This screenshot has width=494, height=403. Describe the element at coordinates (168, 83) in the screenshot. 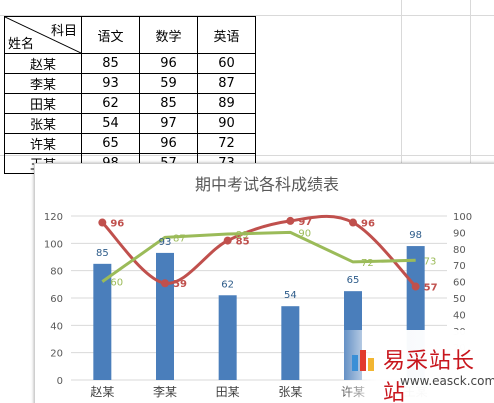

I see `score-cell: 59` at that location.